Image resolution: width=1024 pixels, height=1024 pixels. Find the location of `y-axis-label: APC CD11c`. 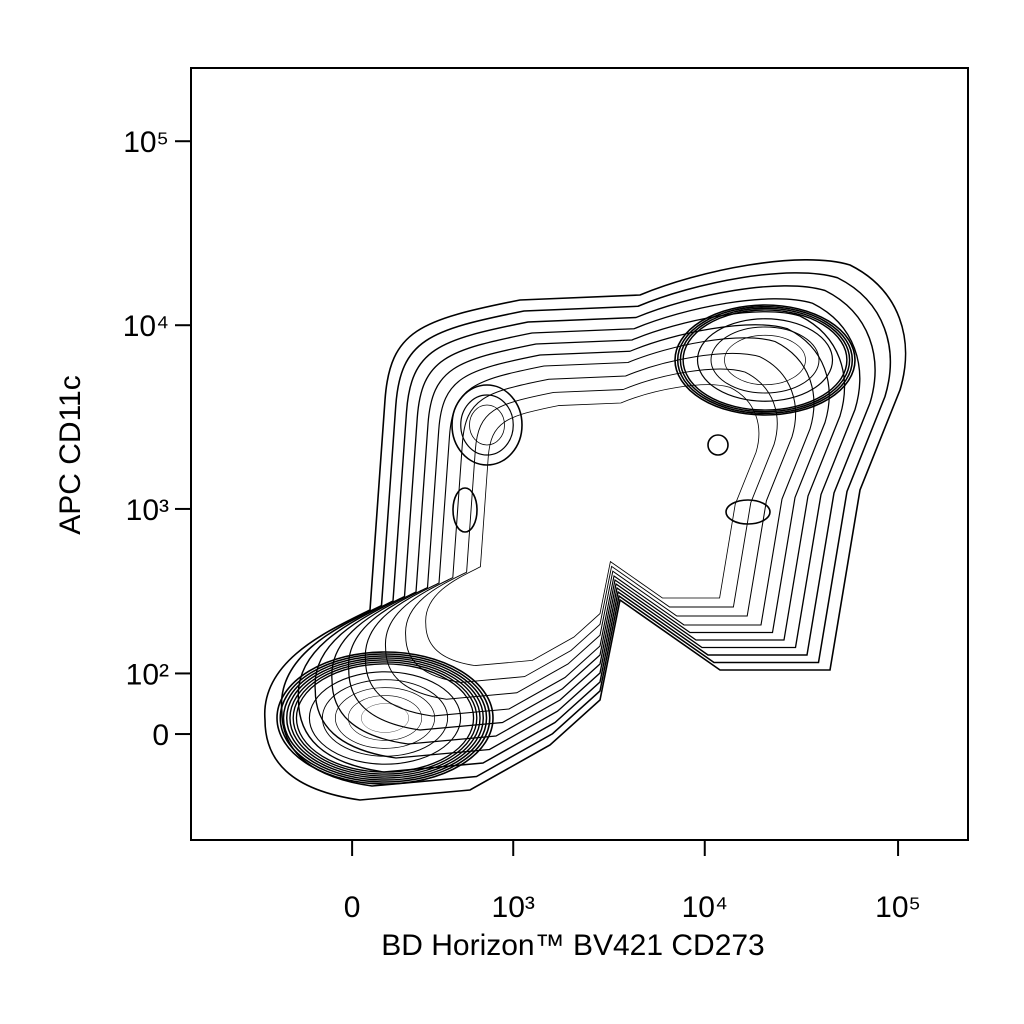

y-axis-label: APC CD11c is located at coordinates (70, 455).